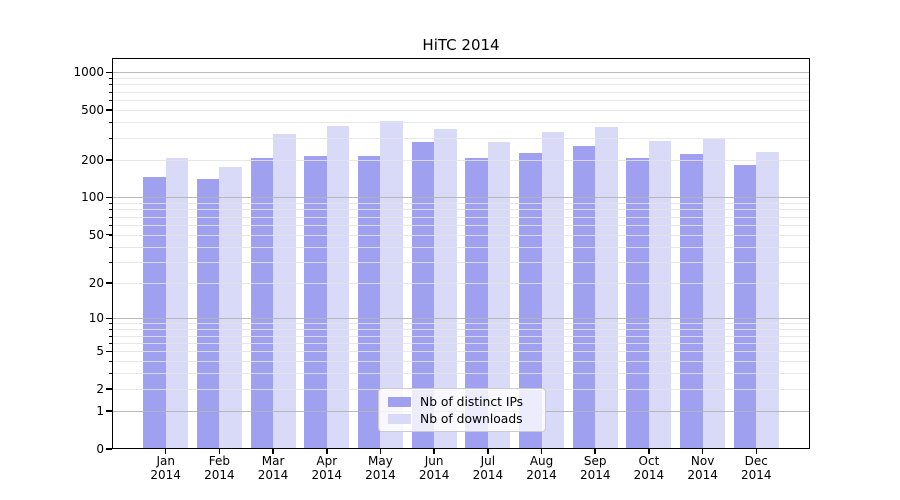 The image size is (900, 500). What do you see at coordinates (756, 468) in the screenshot?
I see `x-tick-label-dec: Dec 2014` at bounding box center [756, 468].